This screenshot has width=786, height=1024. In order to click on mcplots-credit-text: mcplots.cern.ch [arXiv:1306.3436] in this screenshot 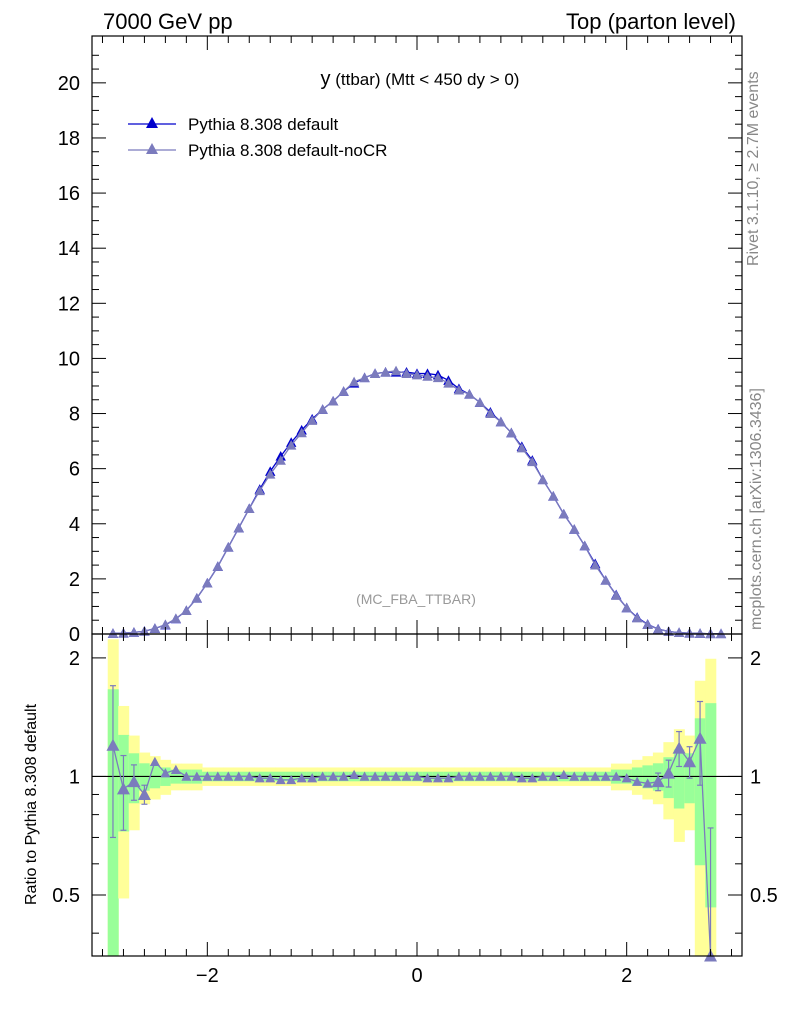, I will do `click(756, 509)`.